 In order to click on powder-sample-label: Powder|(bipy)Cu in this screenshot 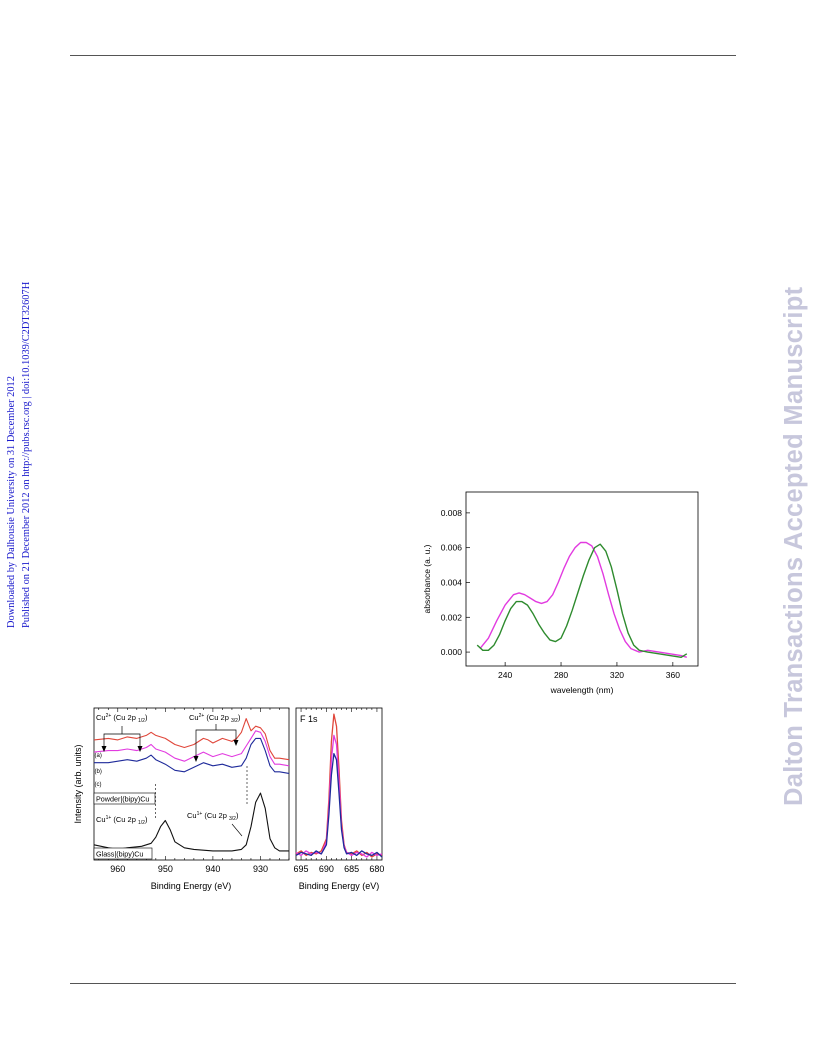, I will do `click(122, 799)`.